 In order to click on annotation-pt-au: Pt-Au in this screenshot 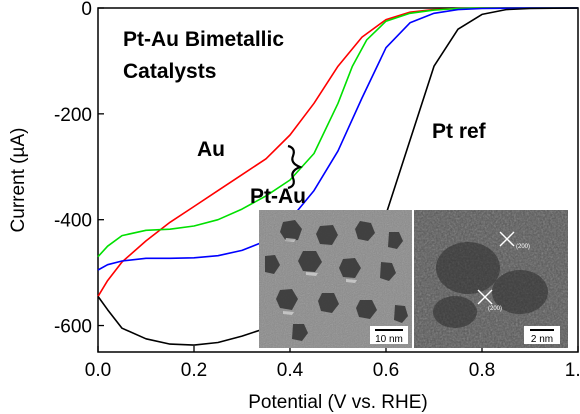, I will do `click(278, 196)`.